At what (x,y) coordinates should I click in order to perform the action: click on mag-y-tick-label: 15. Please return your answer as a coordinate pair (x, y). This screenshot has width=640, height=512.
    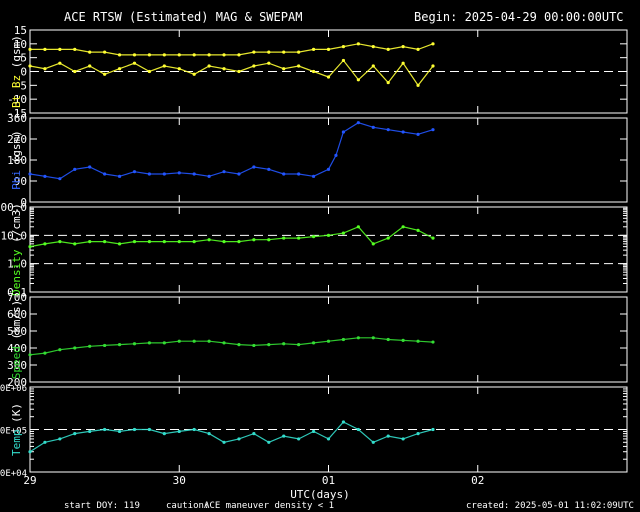
    Looking at the image, I should click on (20, 30).